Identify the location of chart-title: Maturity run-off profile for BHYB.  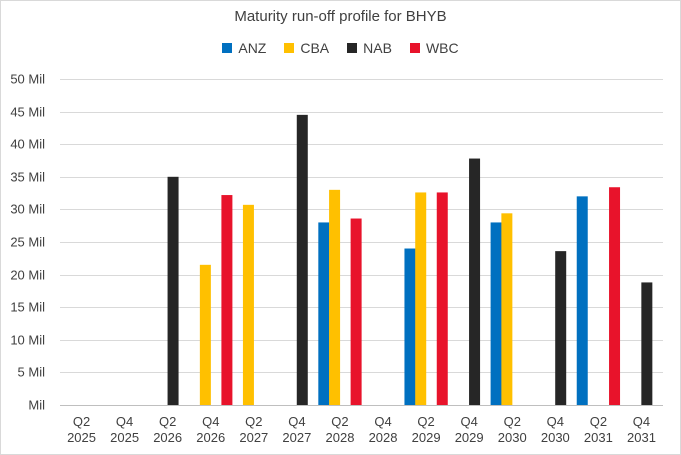
(340, 16).